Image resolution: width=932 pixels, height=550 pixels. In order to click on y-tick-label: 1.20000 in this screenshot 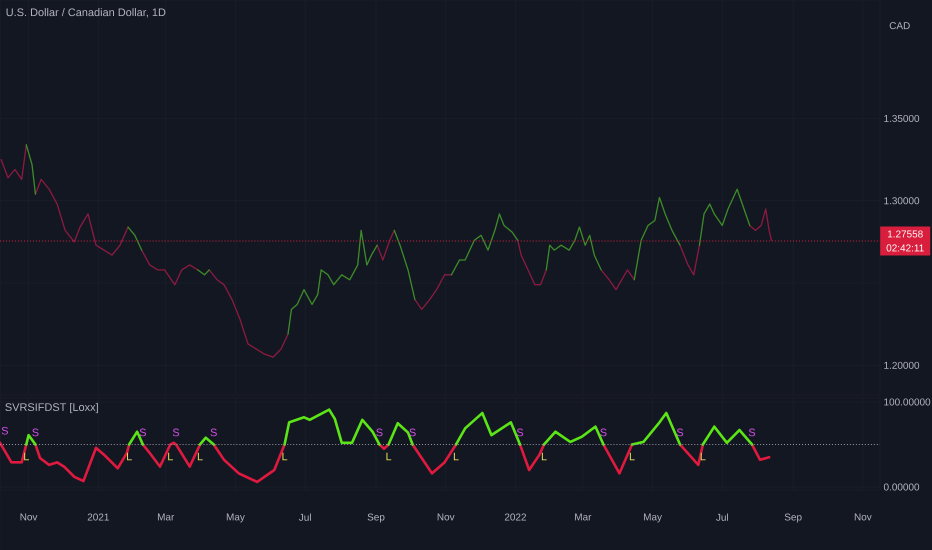, I will do `click(902, 365)`.